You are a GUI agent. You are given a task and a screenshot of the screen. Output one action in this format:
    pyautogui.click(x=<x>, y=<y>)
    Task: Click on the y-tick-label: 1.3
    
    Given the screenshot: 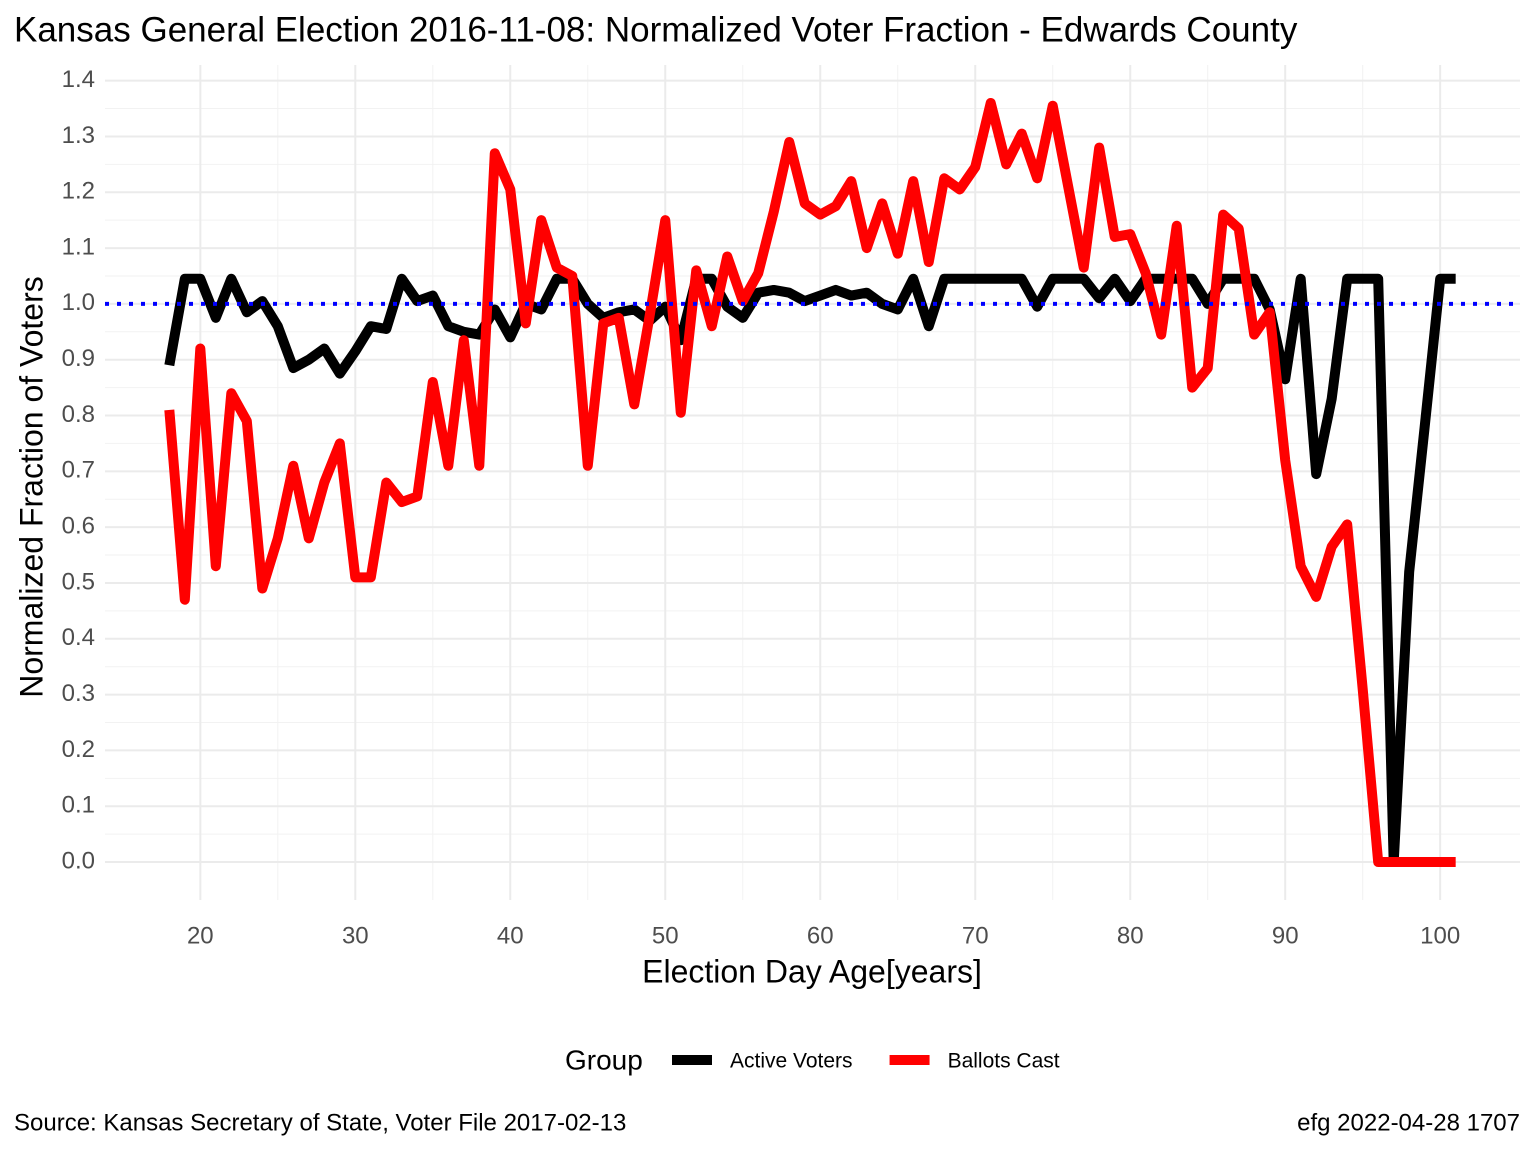 What is the action you would take?
    pyautogui.click(x=78, y=135)
    